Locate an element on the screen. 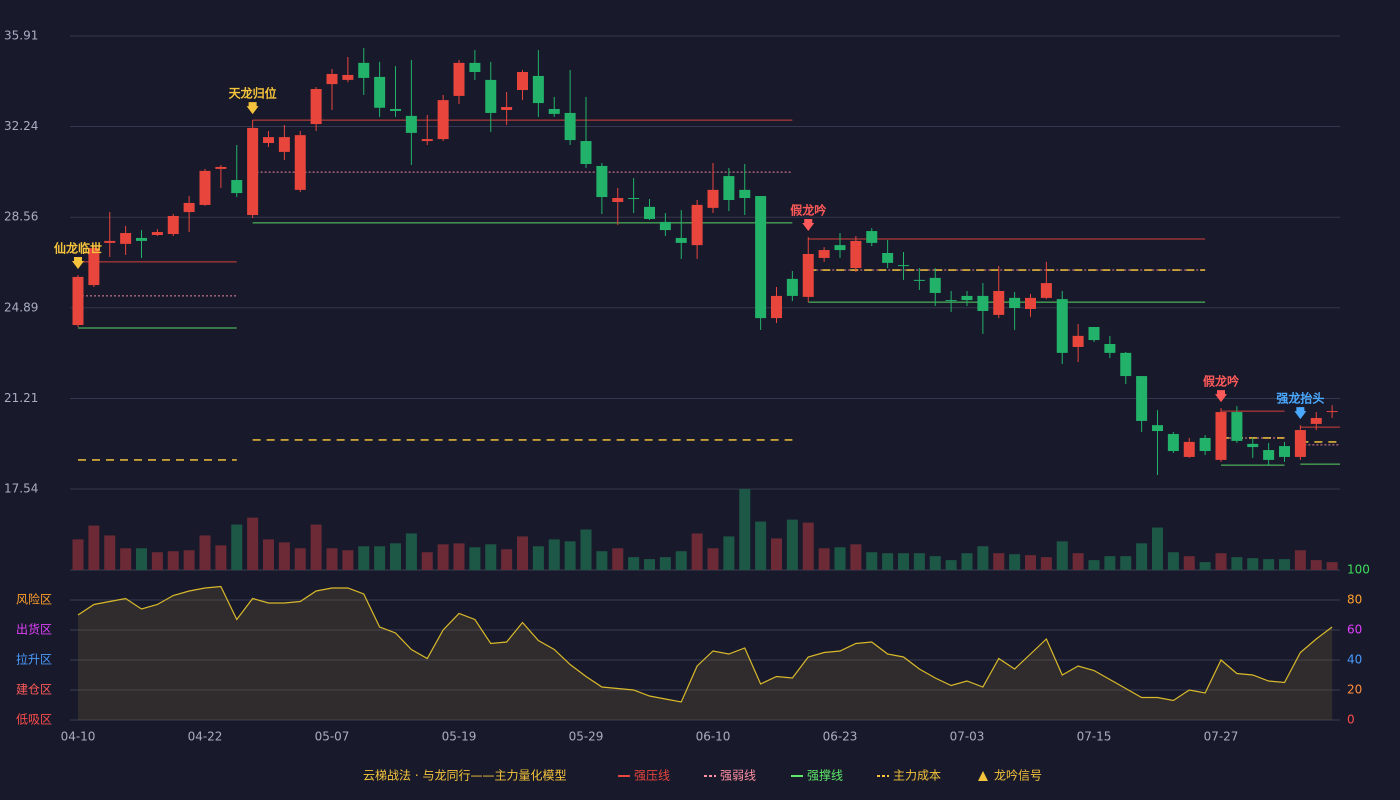 This screenshot has width=1400, height=800. x-tick-label: 05-07 is located at coordinates (332, 737).